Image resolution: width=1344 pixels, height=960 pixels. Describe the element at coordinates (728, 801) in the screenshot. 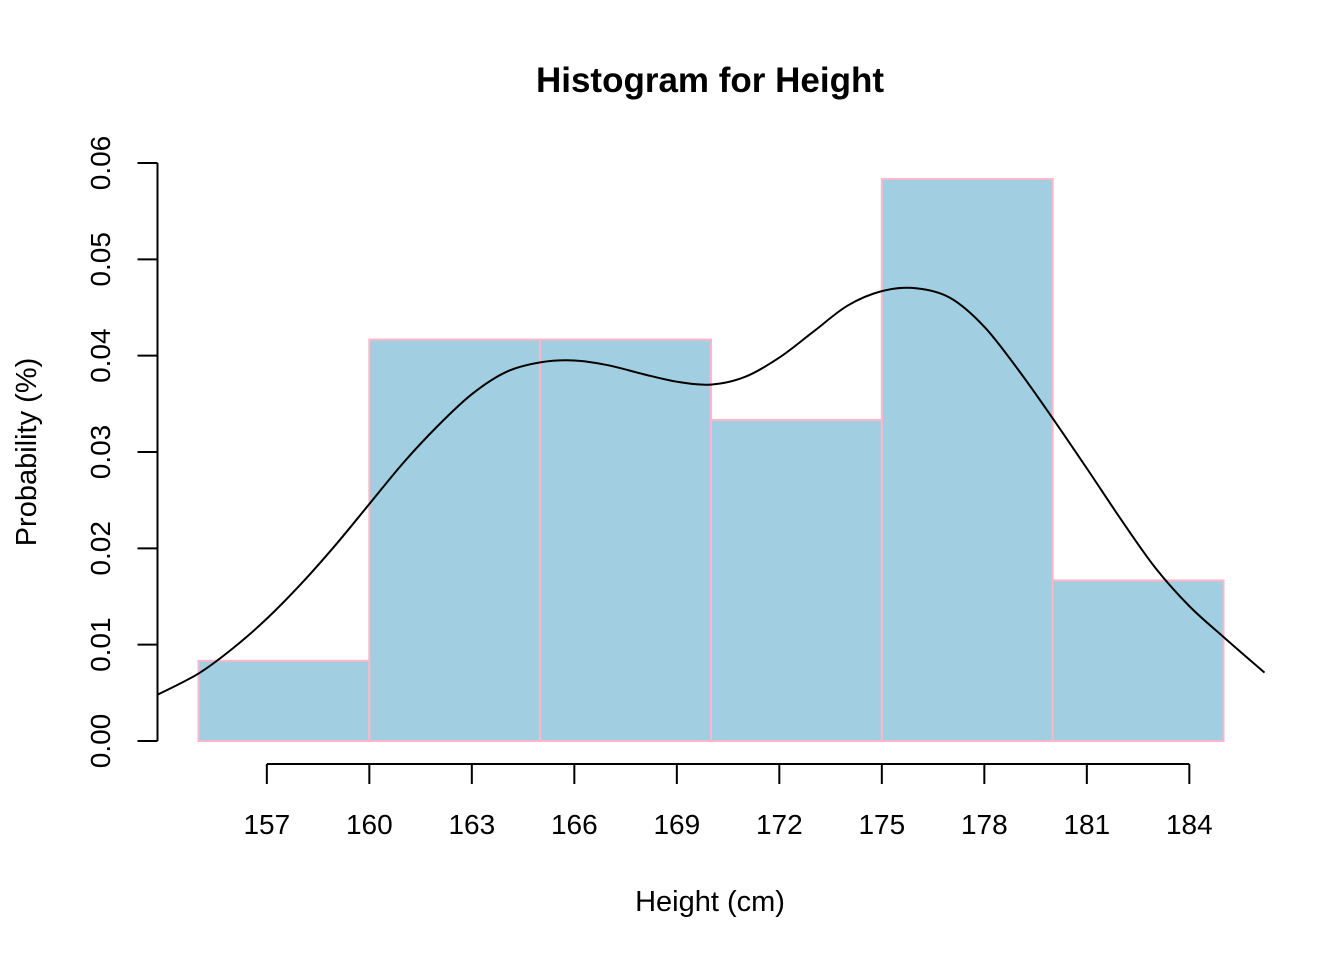

I see `x-axis: 157 160 163 166 169 172 175 178 181 184` at that location.